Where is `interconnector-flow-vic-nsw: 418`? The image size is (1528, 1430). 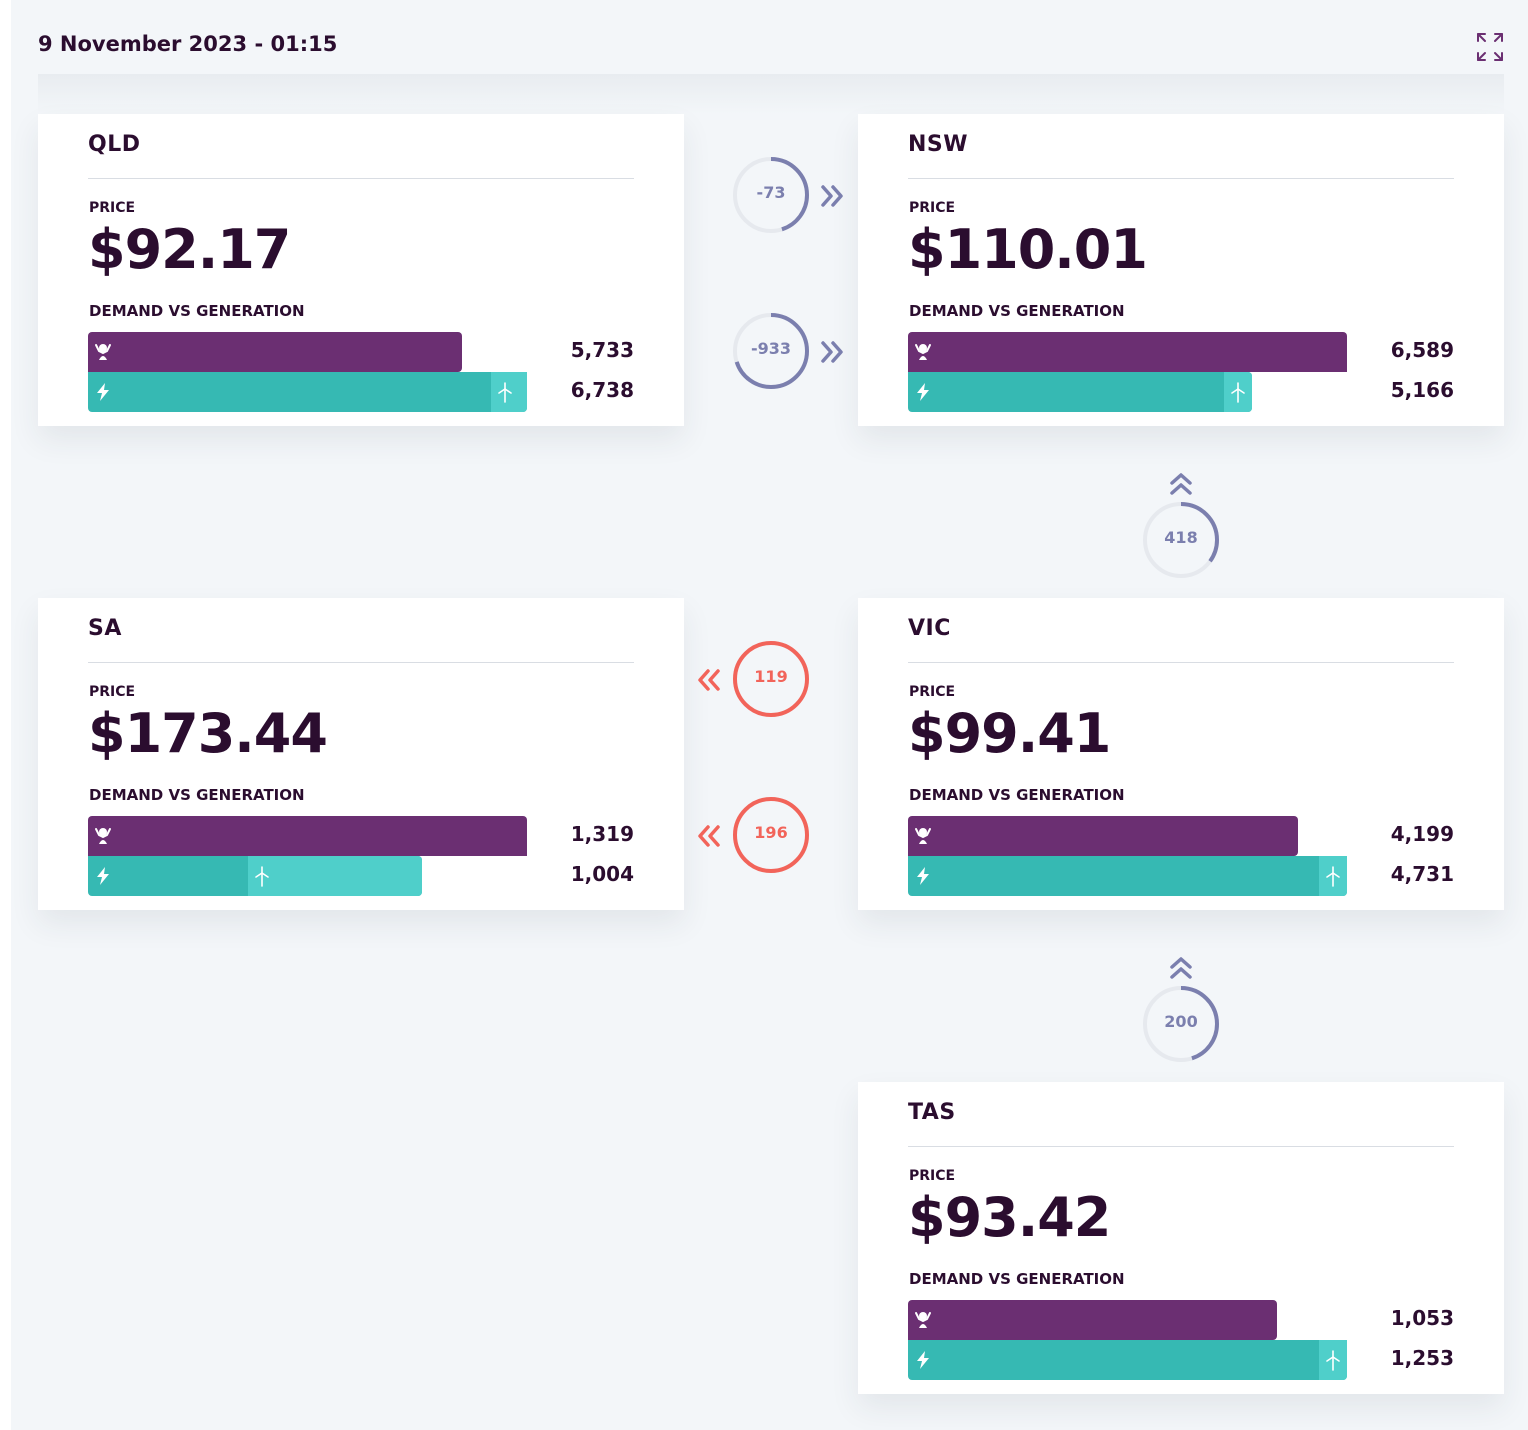 interconnector-flow-vic-nsw: 418 is located at coordinates (1181, 540).